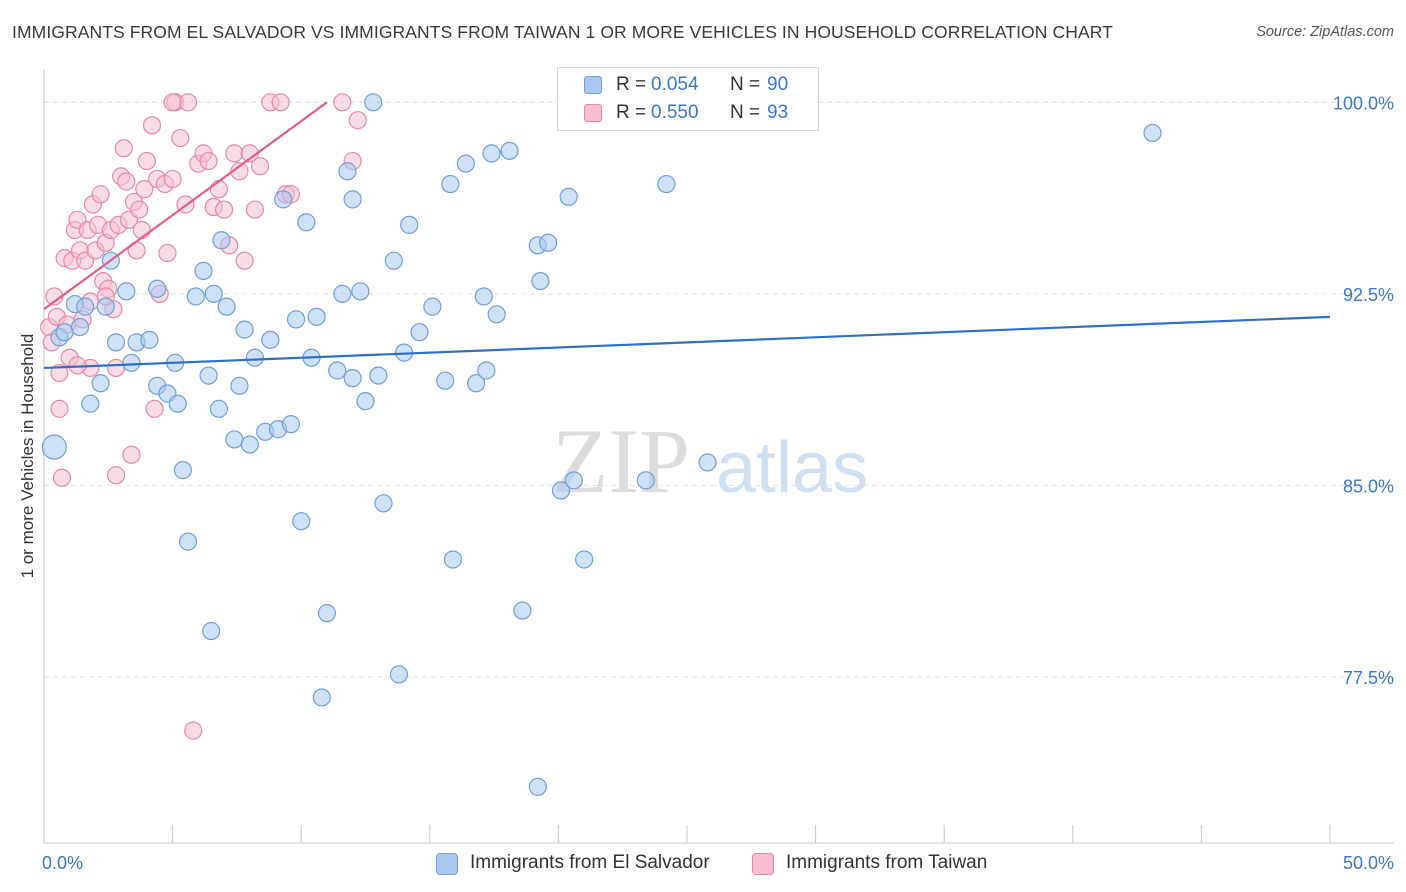 Image resolution: width=1406 pixels, height=892 pixels. What do you see at coordinates (590, 862) in the screenshot?
I see `legend-label-el-salvador: Immigrants from El Salvador` at bounding box center [590, 862].